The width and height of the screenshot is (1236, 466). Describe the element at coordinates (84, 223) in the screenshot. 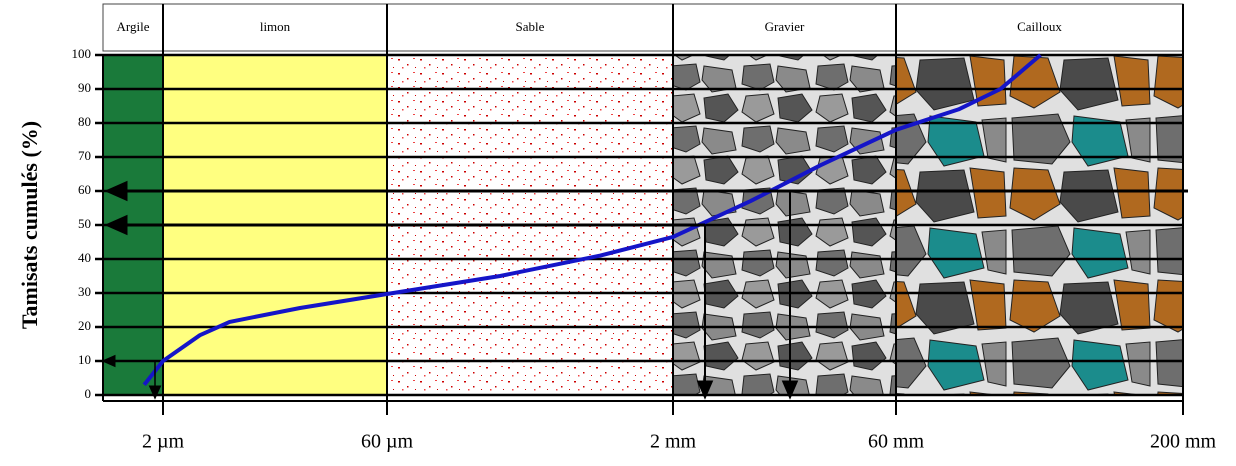

I see `y-tick-label: 50` at that location.